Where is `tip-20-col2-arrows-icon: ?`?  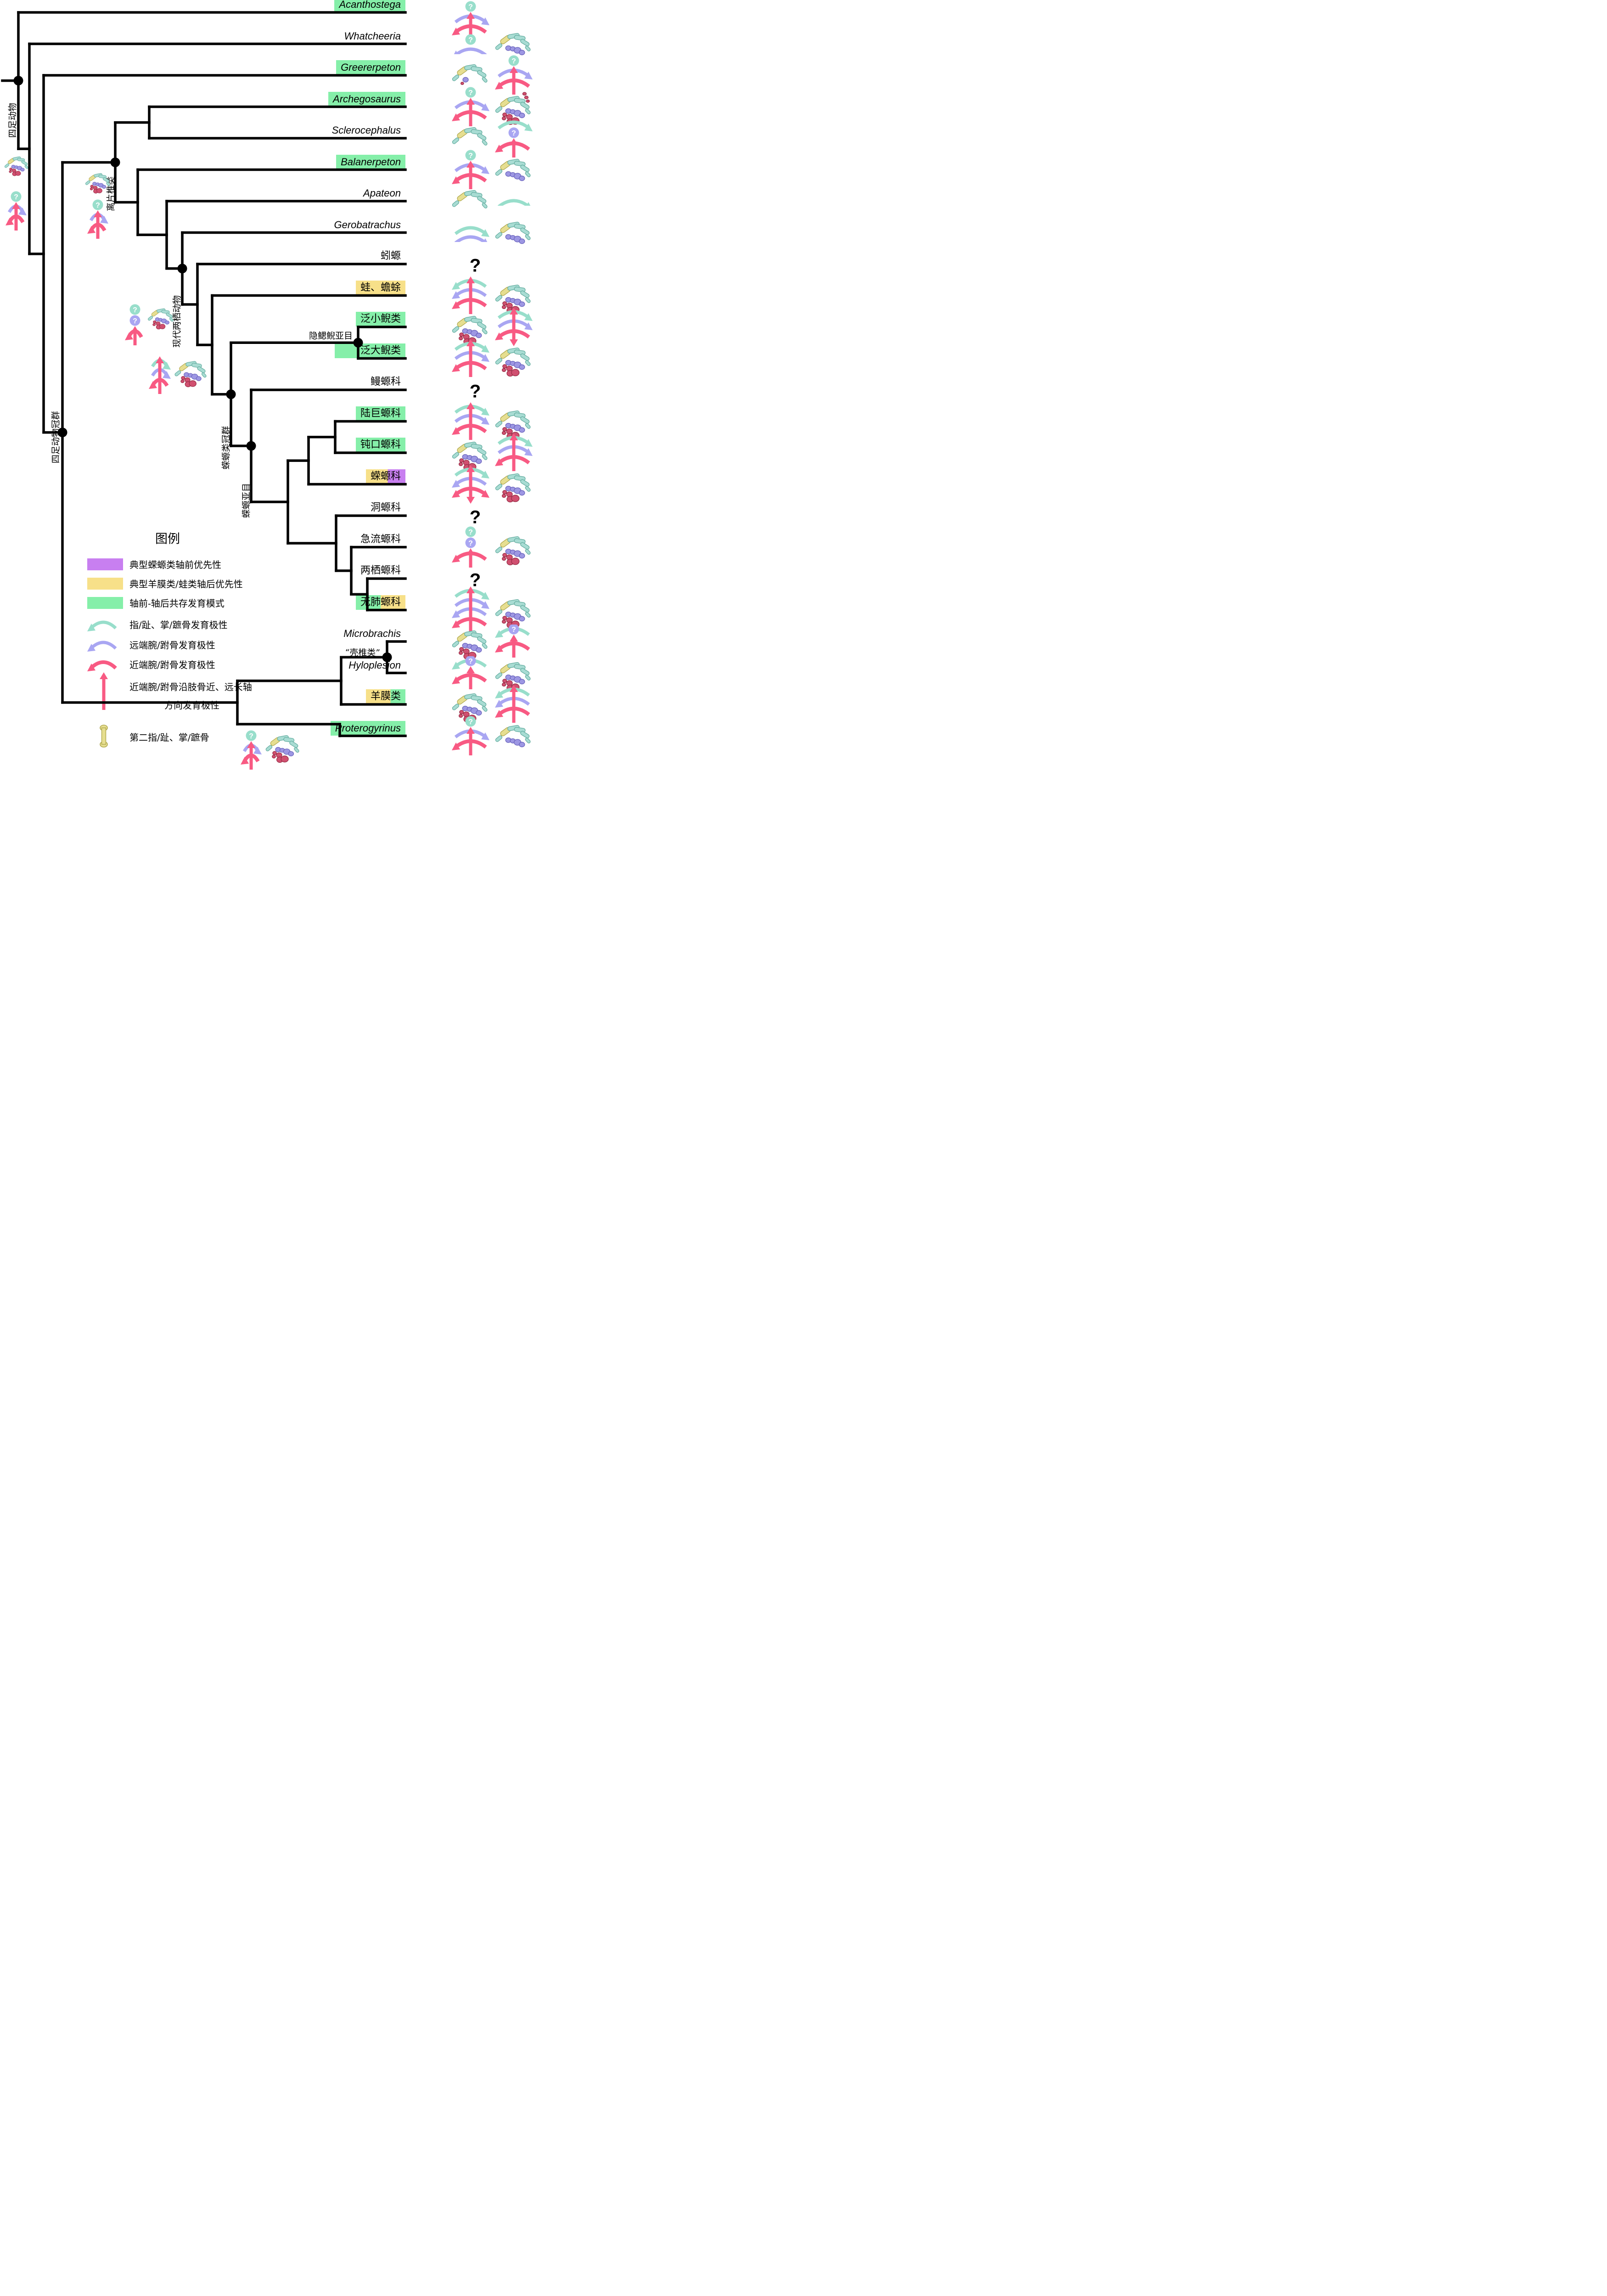 tip-20-col2-arrows-icon: ? is located at coordinates (514, 642).